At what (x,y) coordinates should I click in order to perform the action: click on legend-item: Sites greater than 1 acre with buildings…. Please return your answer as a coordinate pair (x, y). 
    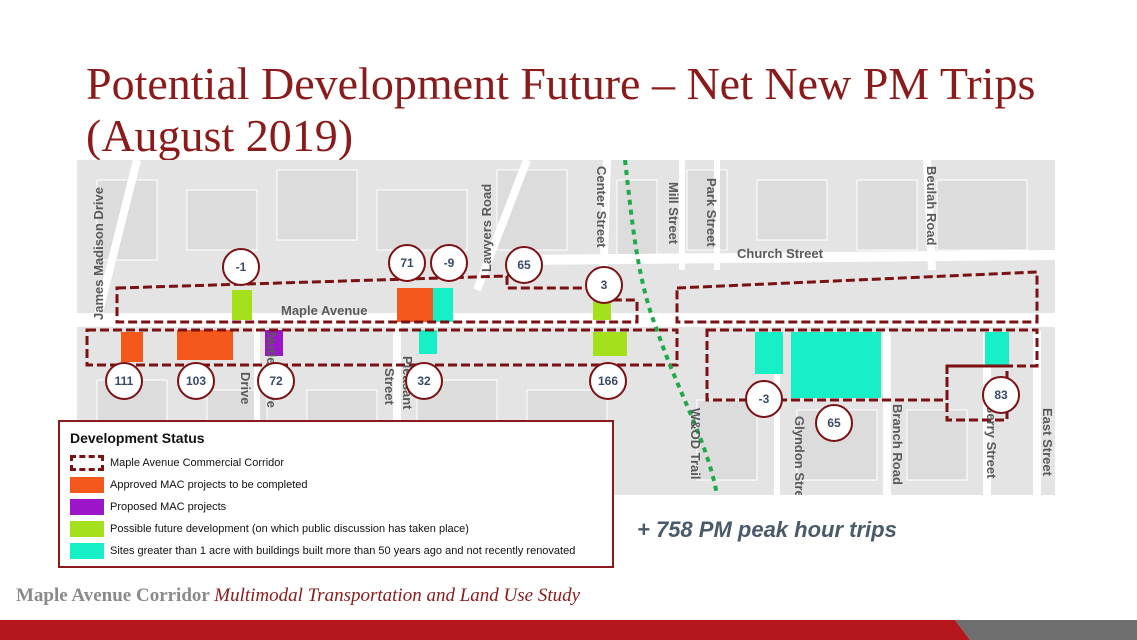
    Looking at the image, I should click on (336, 551).